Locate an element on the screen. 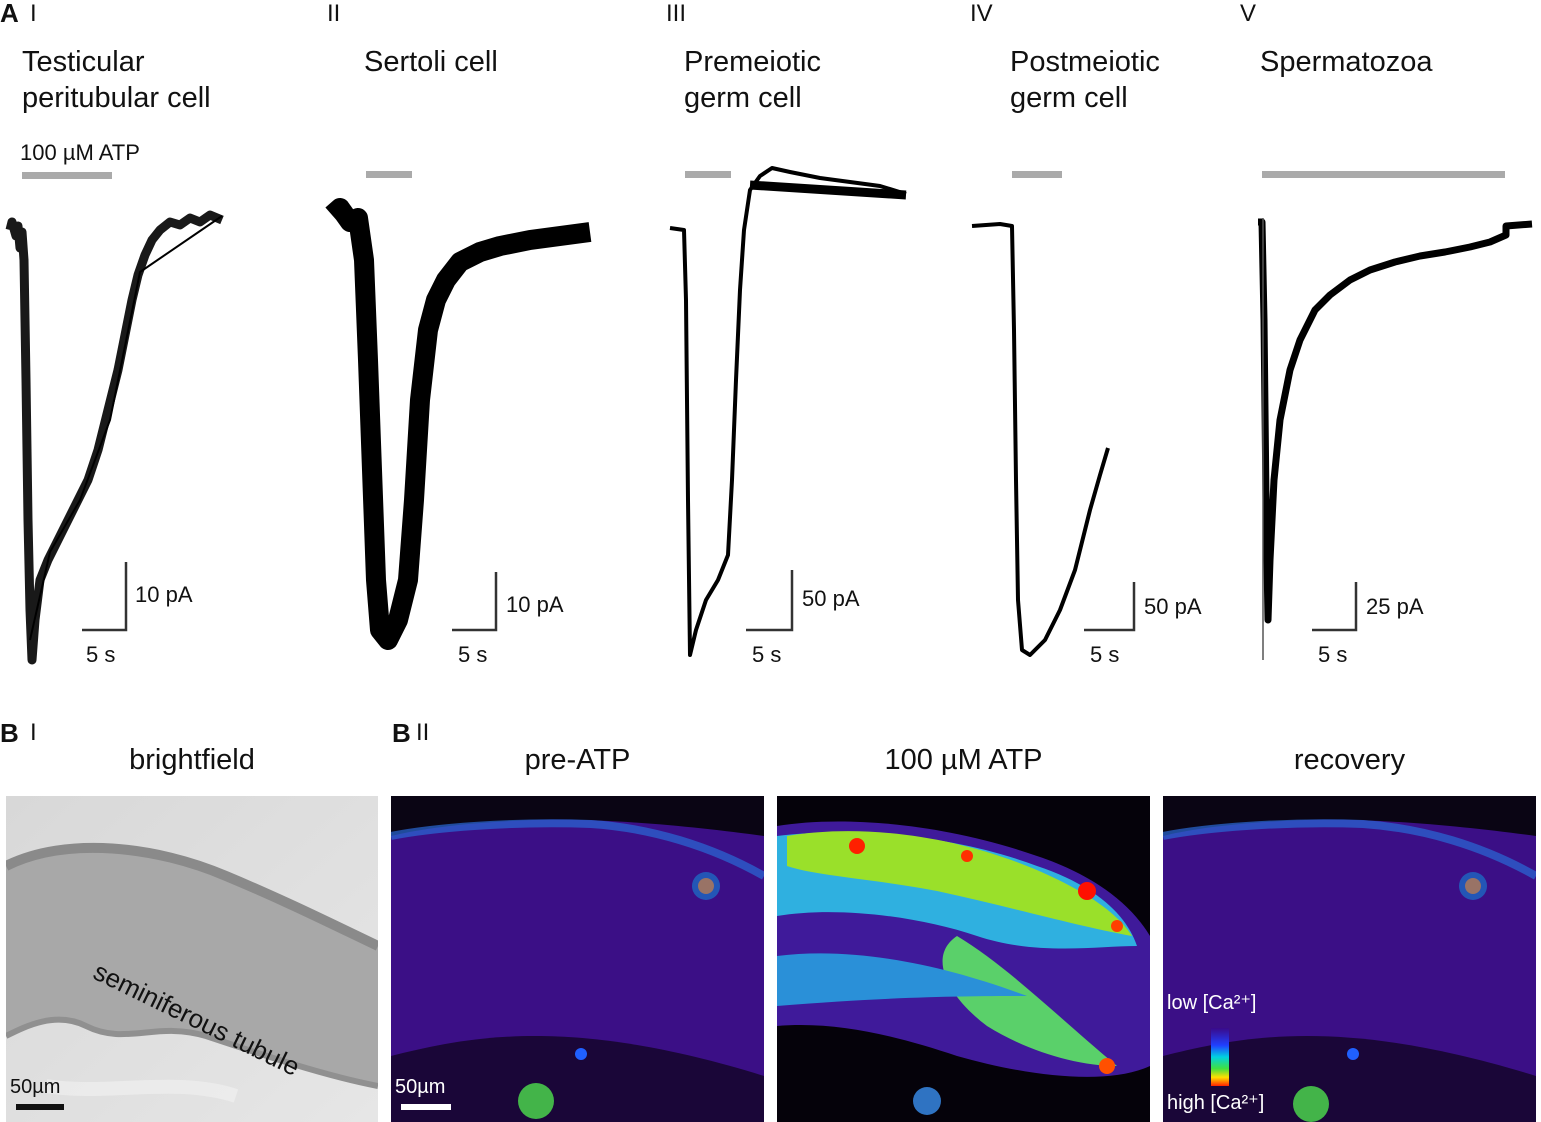 The height and width of the screenshot is (1122, 1541). column-iv-numeral: IV is located at coordinates (981, 13).